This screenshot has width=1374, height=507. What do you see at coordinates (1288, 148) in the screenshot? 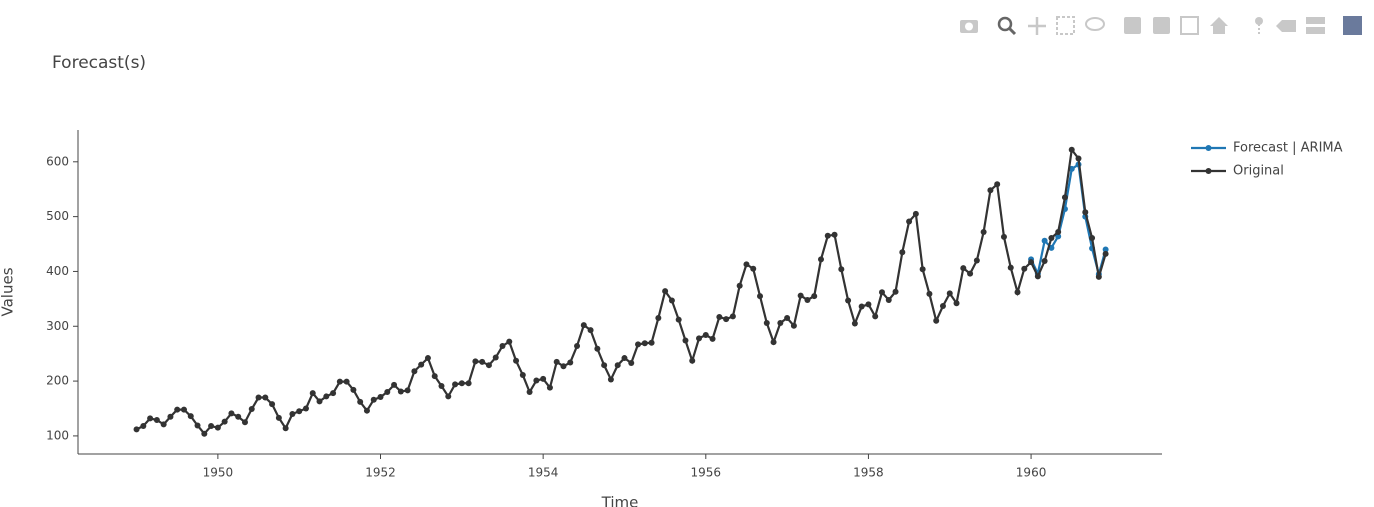
I see `legend-label: Forecast | ARIMA` at bounding box center [1288, 148].